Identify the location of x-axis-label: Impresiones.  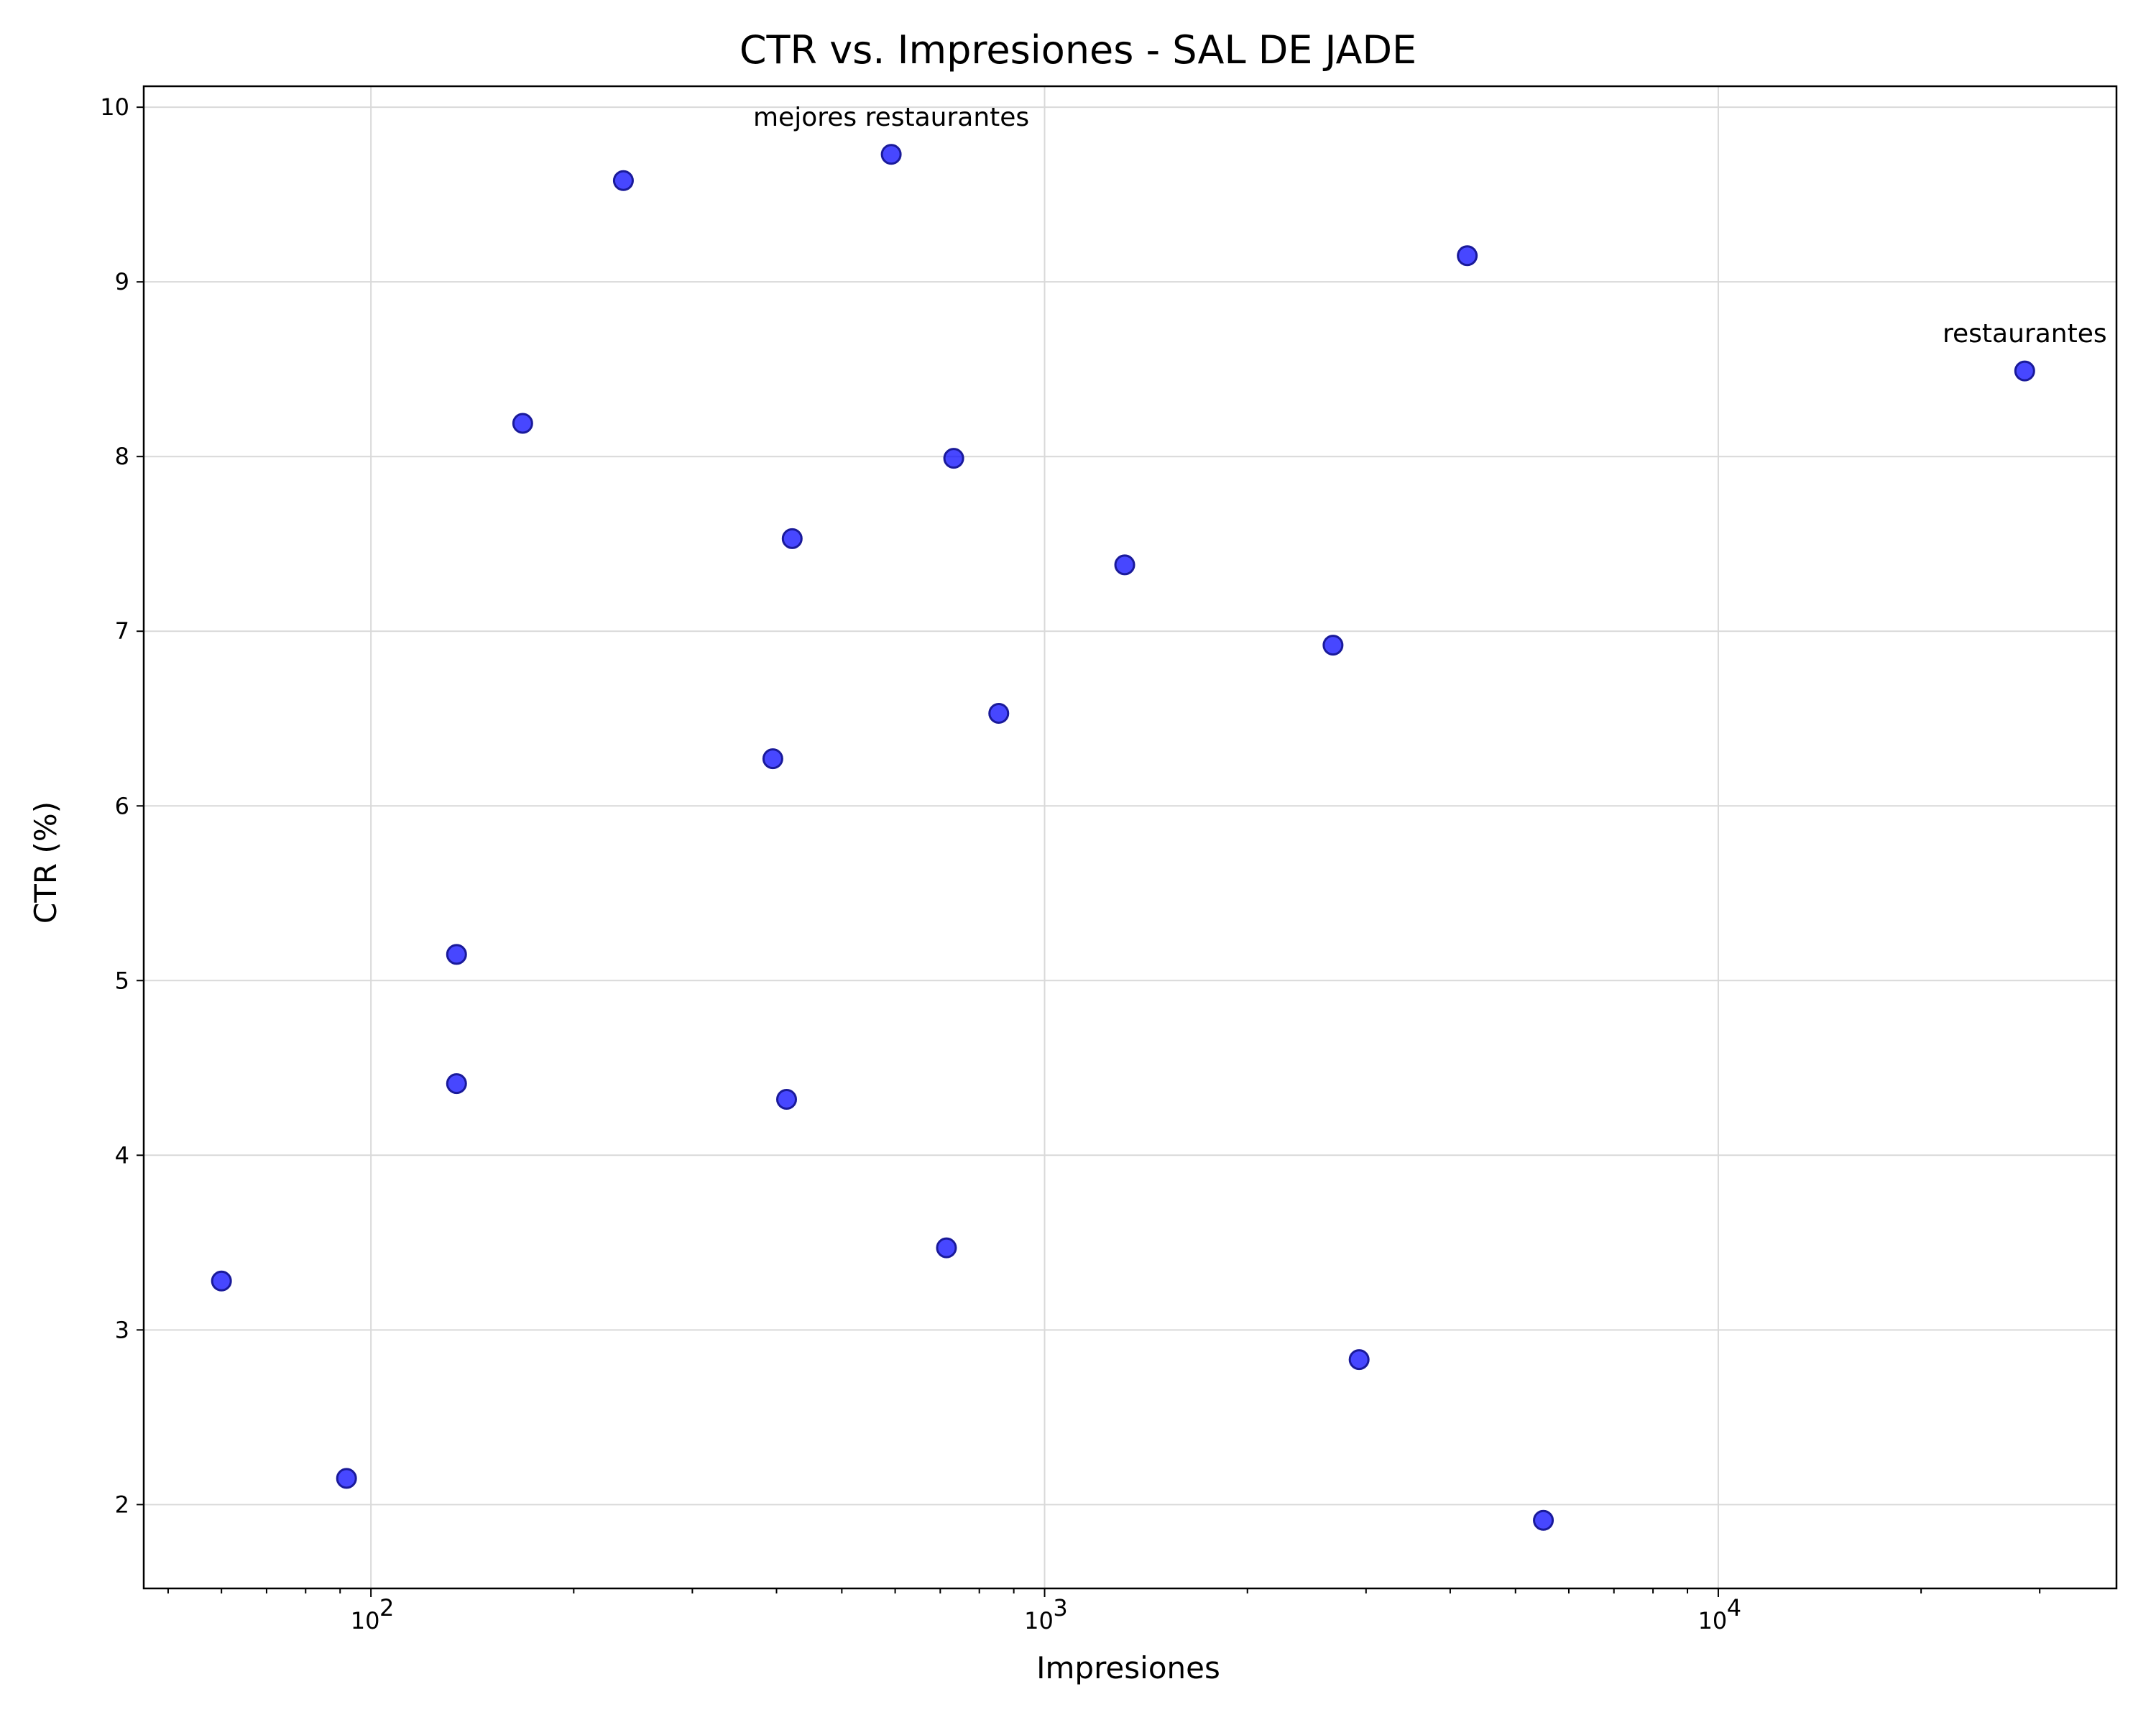
(1128, 1667).